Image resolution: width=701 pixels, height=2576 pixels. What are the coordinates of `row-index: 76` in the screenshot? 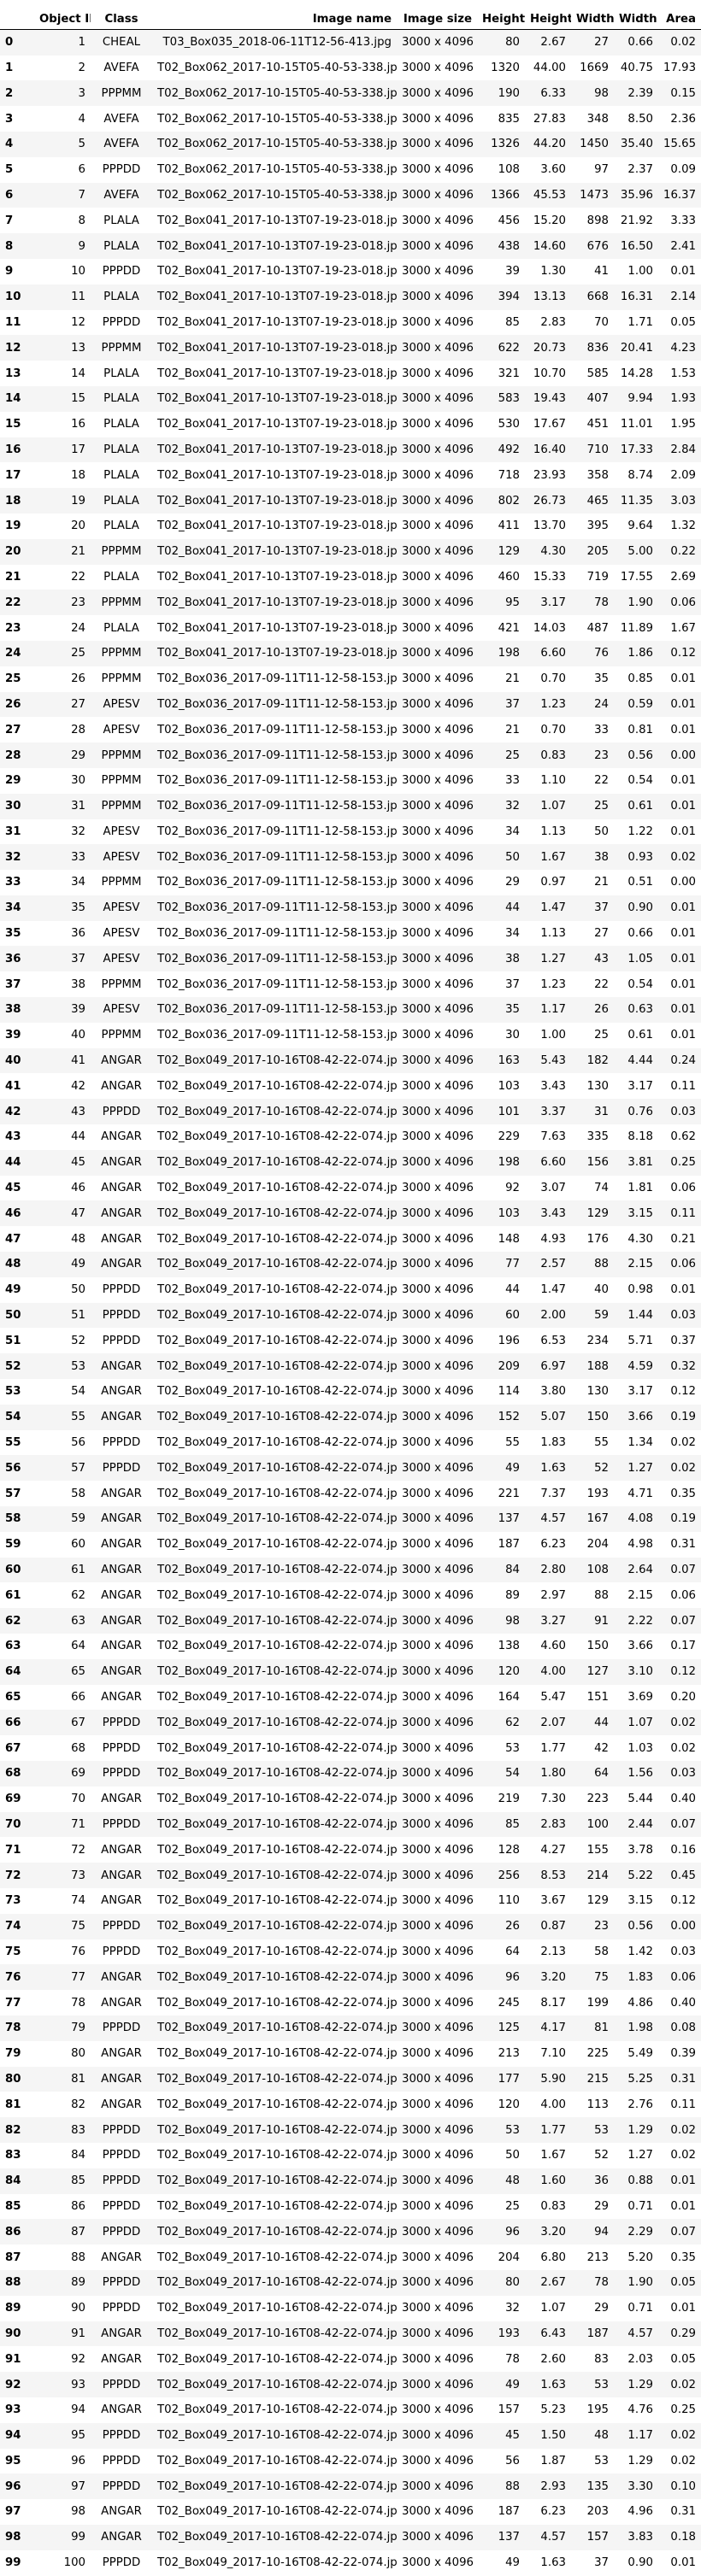 It's located at (13, 1977).